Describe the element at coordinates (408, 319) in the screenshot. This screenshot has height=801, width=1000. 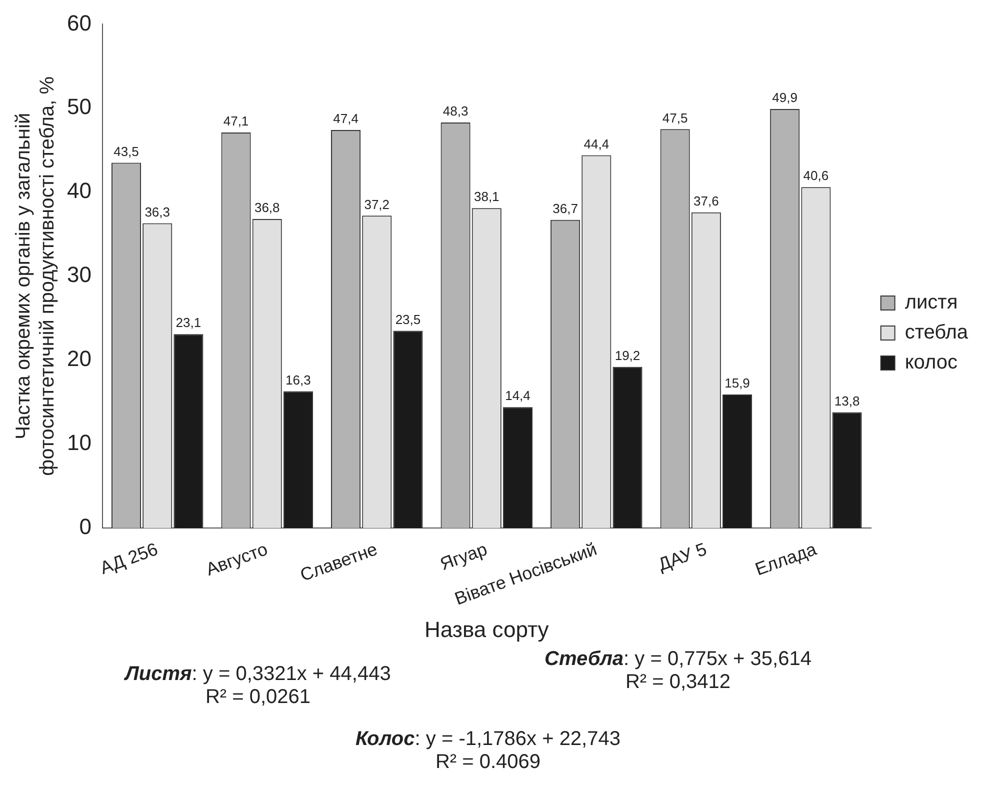
I see `data-label: 23,5` at that location.